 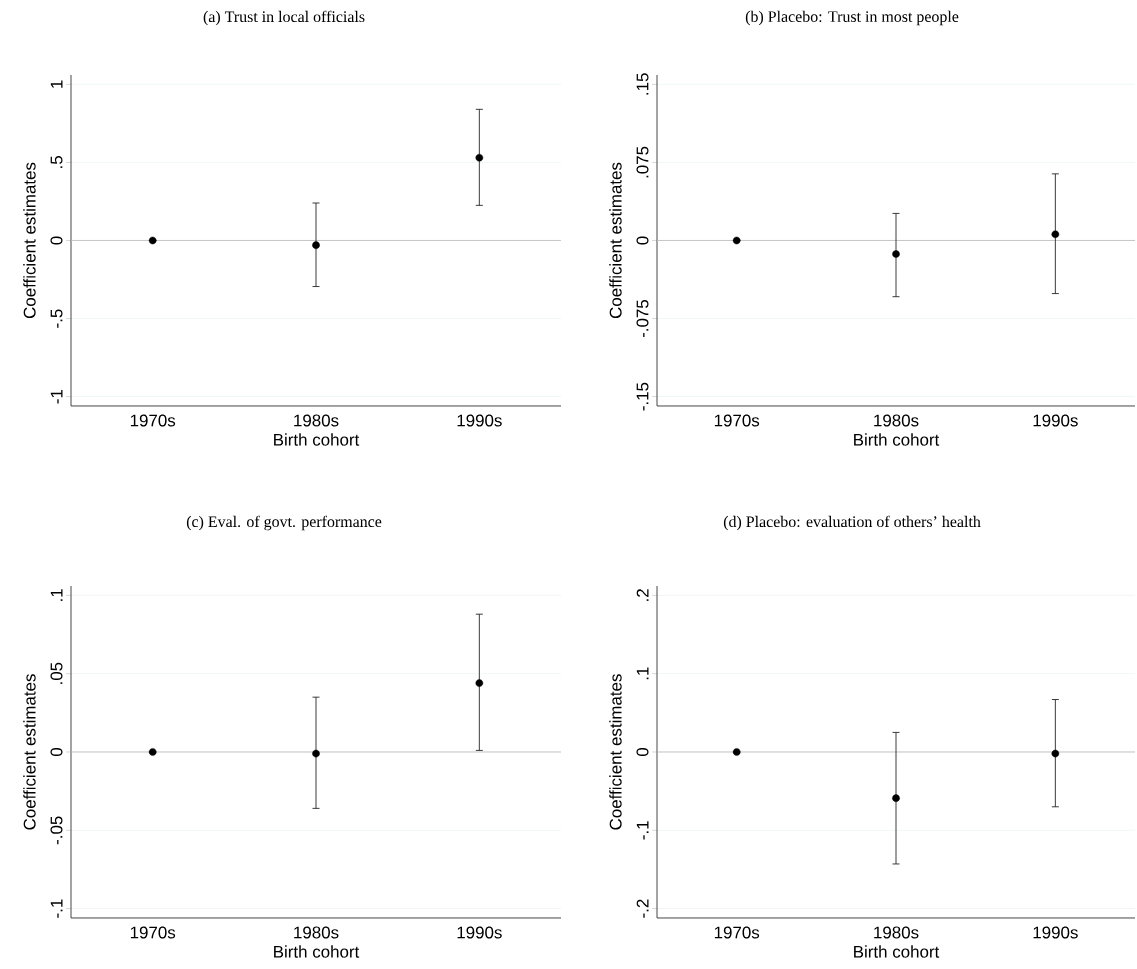 I want to click on y-tick-label: .05, so click(x=56, y=673).